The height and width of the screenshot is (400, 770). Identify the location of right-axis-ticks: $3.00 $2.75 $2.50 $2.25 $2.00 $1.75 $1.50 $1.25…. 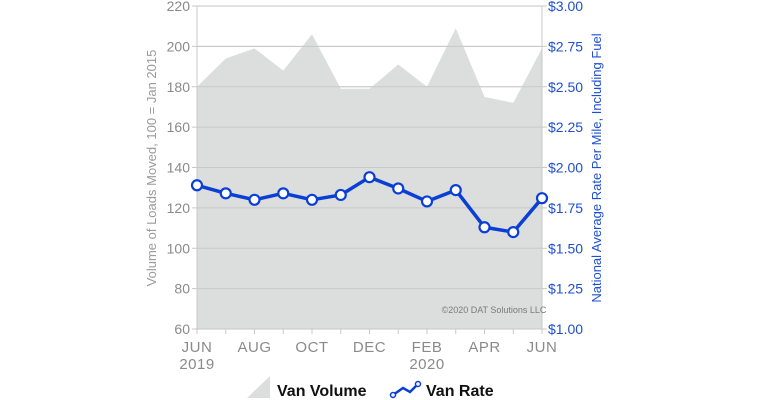
(562, 168).